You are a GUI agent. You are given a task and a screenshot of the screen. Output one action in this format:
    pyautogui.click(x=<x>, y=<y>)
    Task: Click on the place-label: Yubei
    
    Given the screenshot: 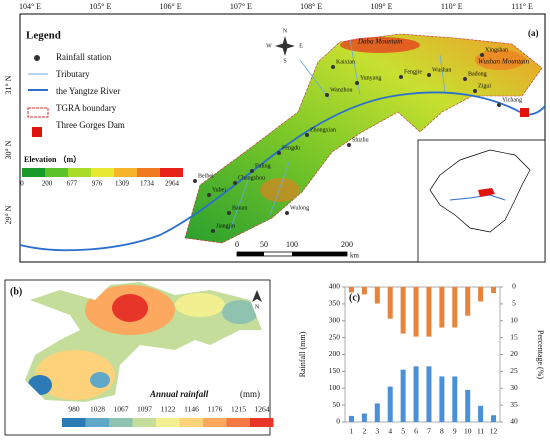 What is the action you would take?
    pyautogui.click(x=219, y=190)
    